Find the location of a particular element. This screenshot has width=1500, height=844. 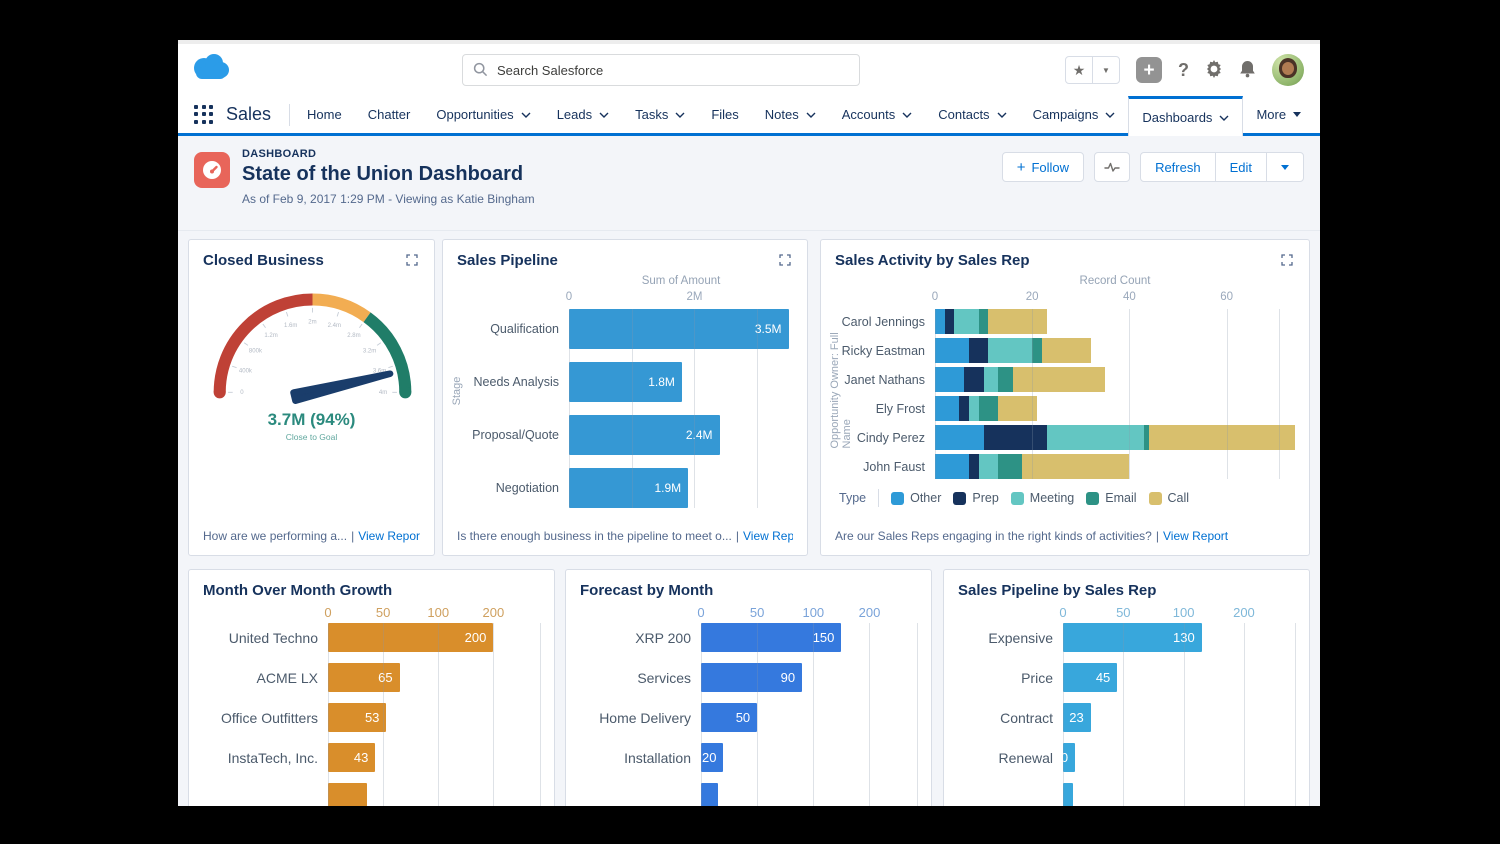

setup-gear-icon is located at coordinates (1214, 70).